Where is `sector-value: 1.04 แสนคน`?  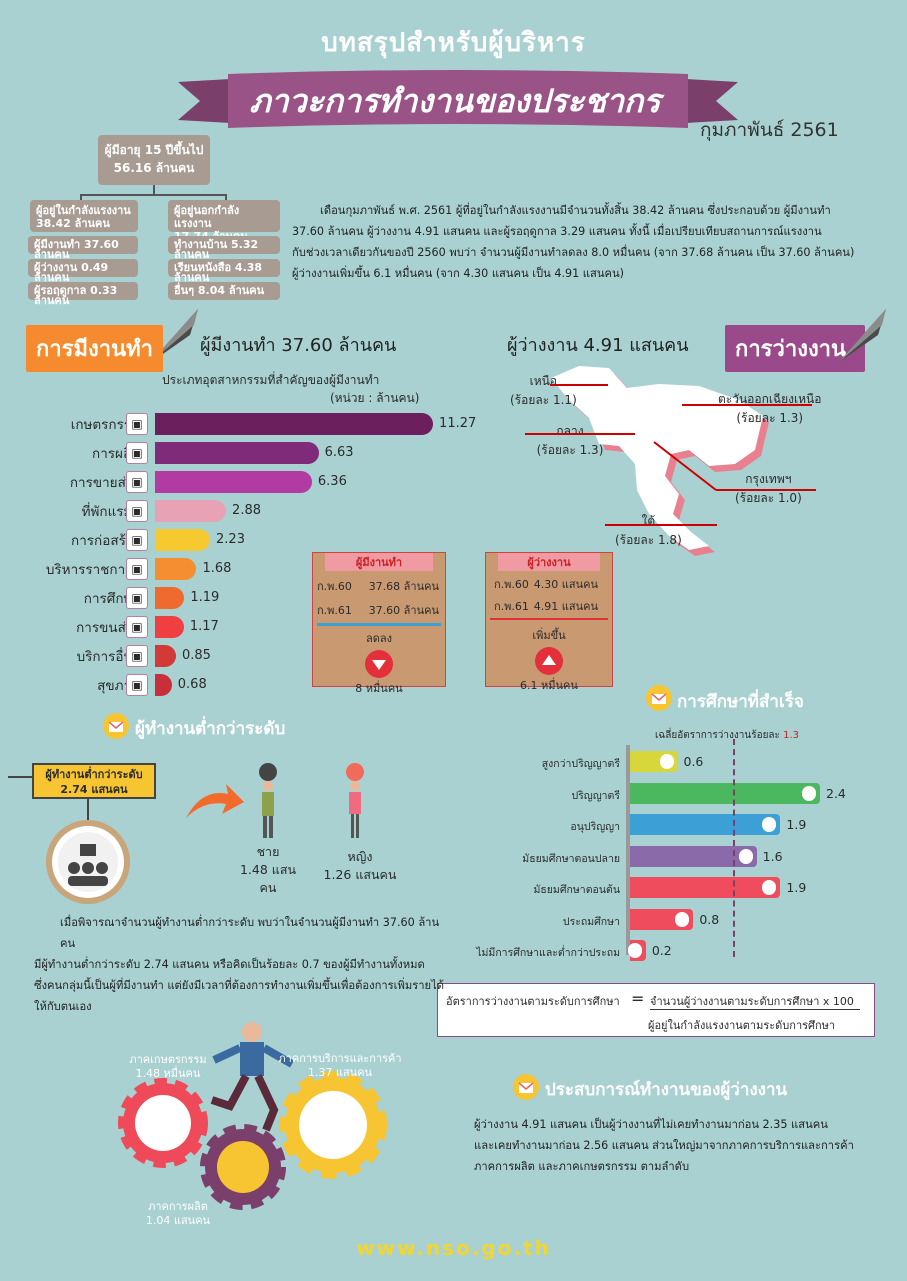 sector-value: 1.04 แสนคน is located at coordinates (178, 1220).